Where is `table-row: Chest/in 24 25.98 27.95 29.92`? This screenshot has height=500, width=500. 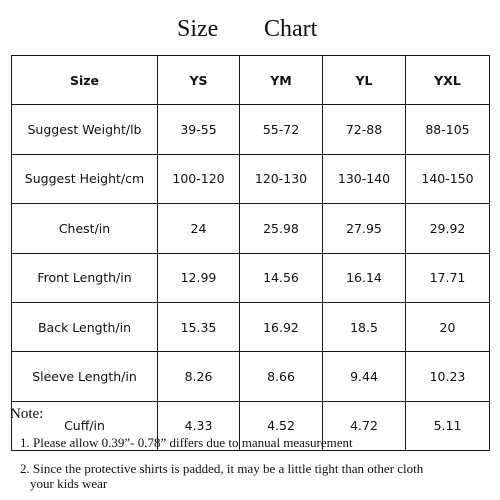 table-row: Chest/in 24 25.98 27.95 29.92 is located at coordinates (250, 228).